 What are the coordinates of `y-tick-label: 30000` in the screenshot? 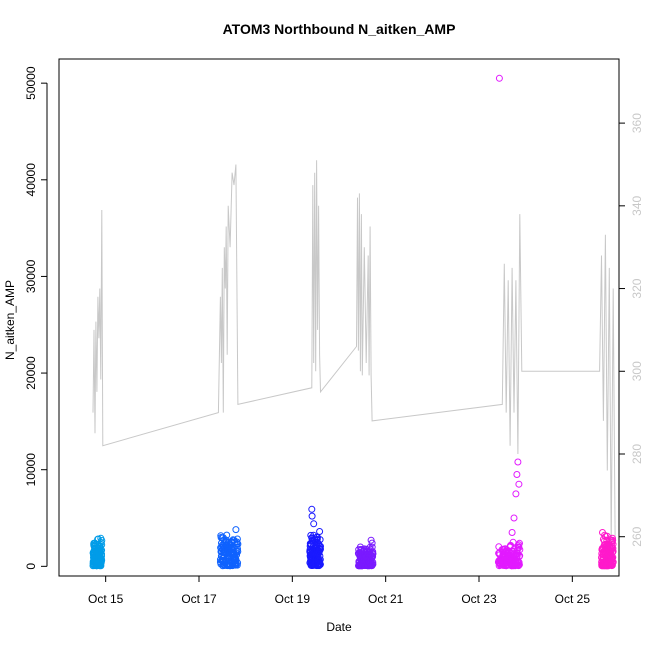 It's located at (31, 276).